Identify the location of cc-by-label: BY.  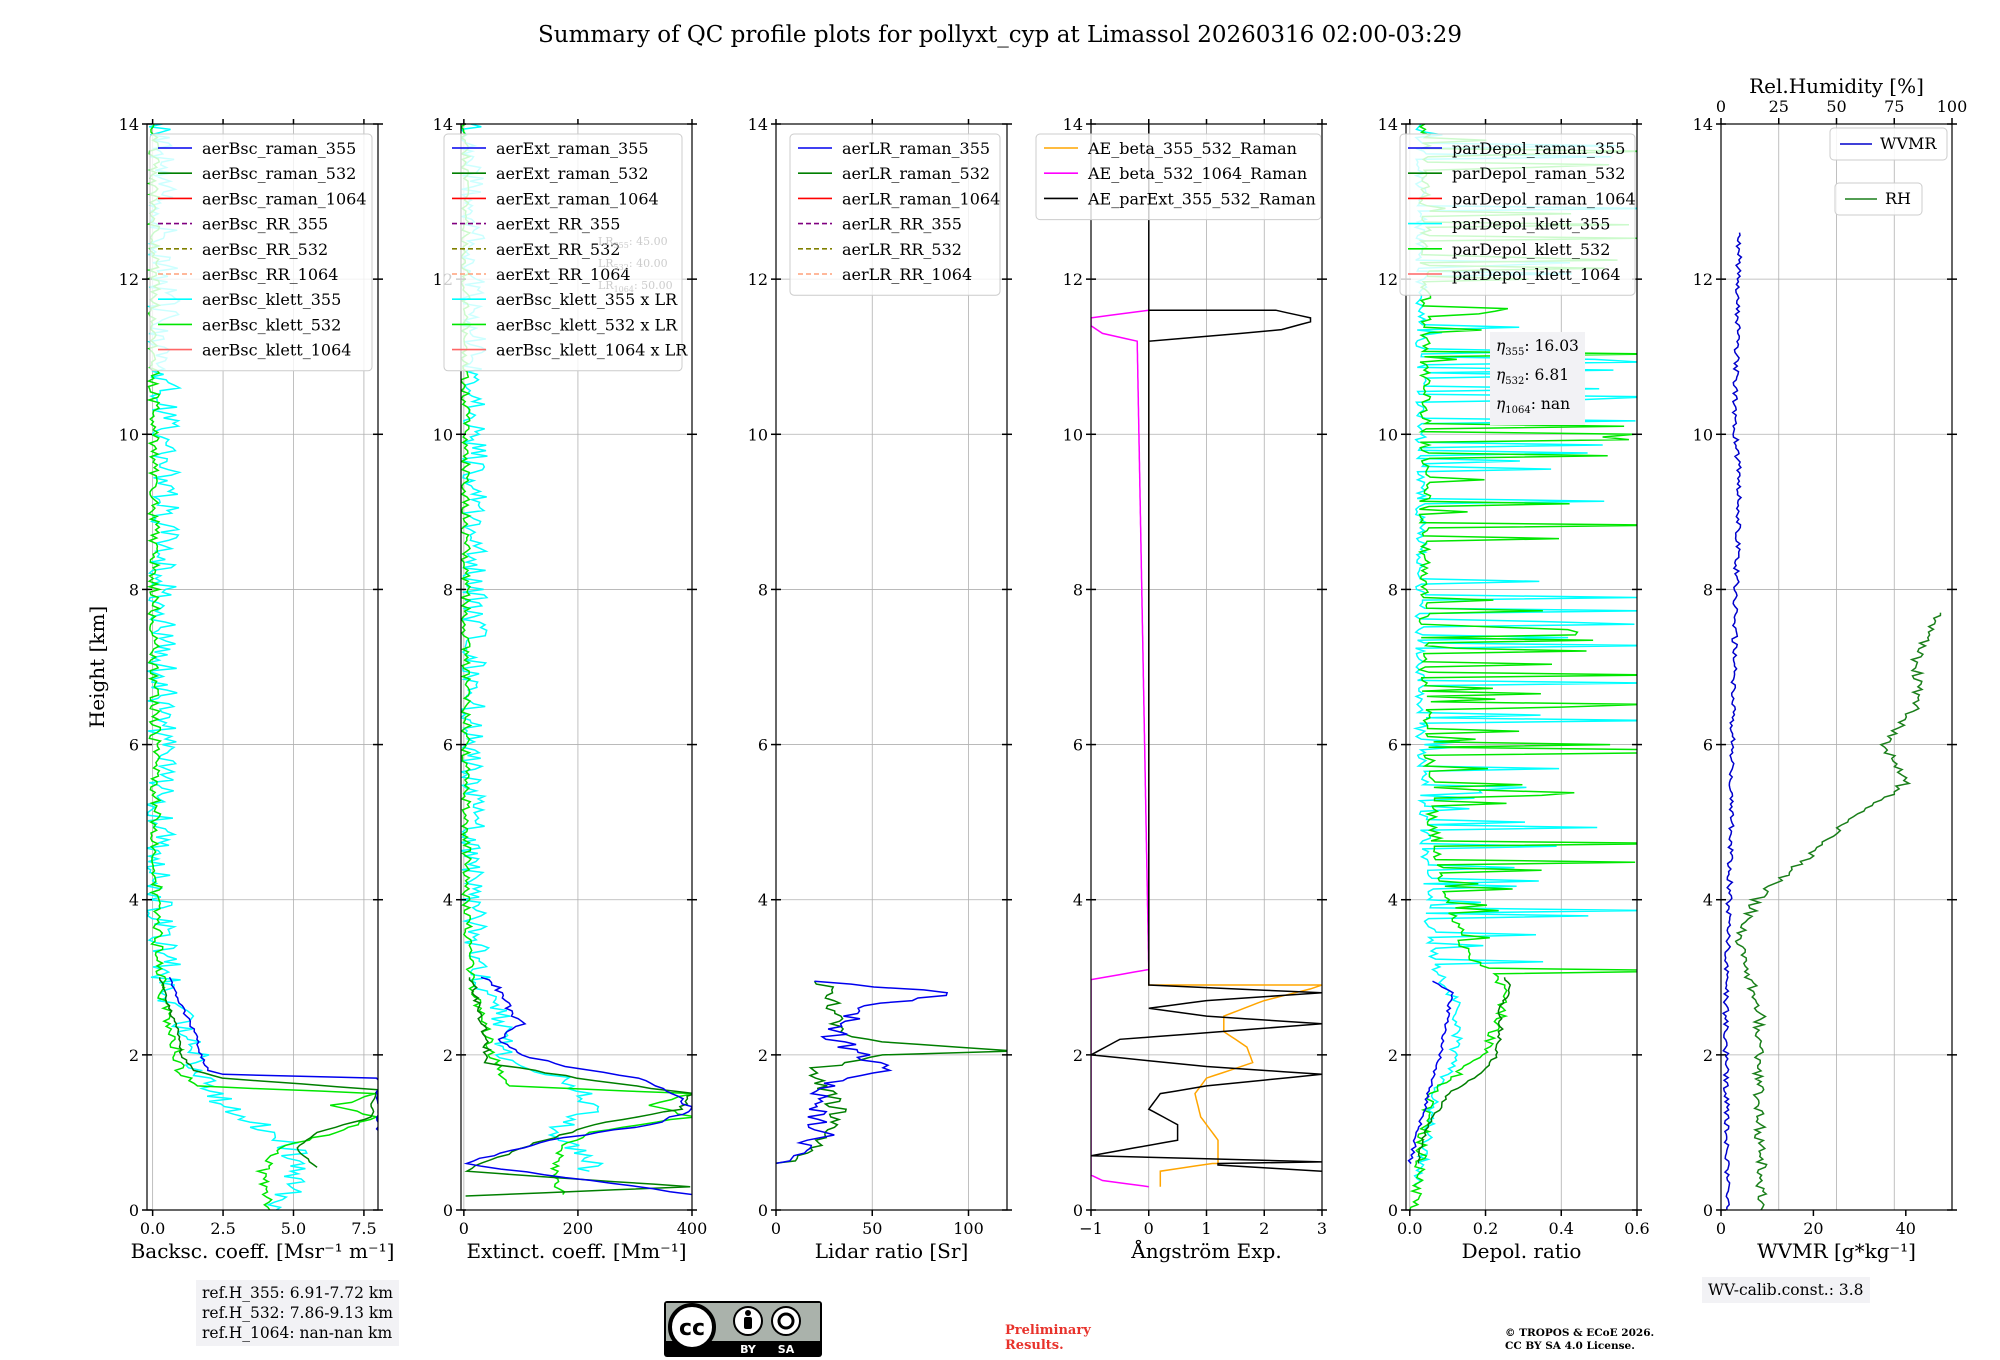
(748, 1349).